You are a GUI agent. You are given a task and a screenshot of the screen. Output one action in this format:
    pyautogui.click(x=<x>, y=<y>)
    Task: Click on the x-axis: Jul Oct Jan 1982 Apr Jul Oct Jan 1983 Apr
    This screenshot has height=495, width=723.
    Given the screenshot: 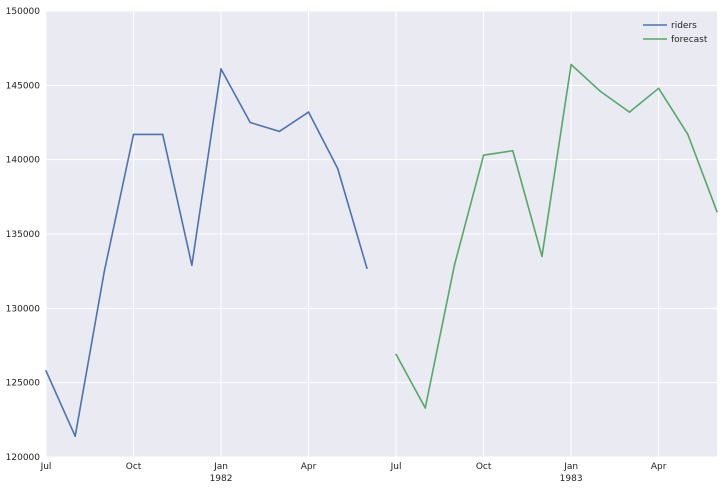 What is the action you would take?
    pyautogui.click(x=353, y=473)
    